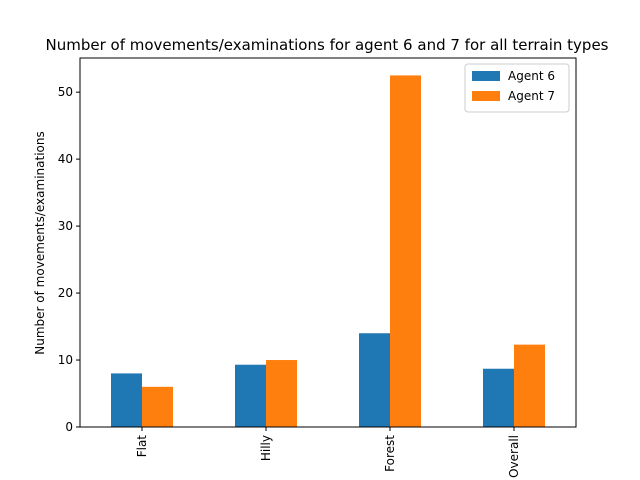  I want to click on x-tick-label: Flat, so click(142, 446).